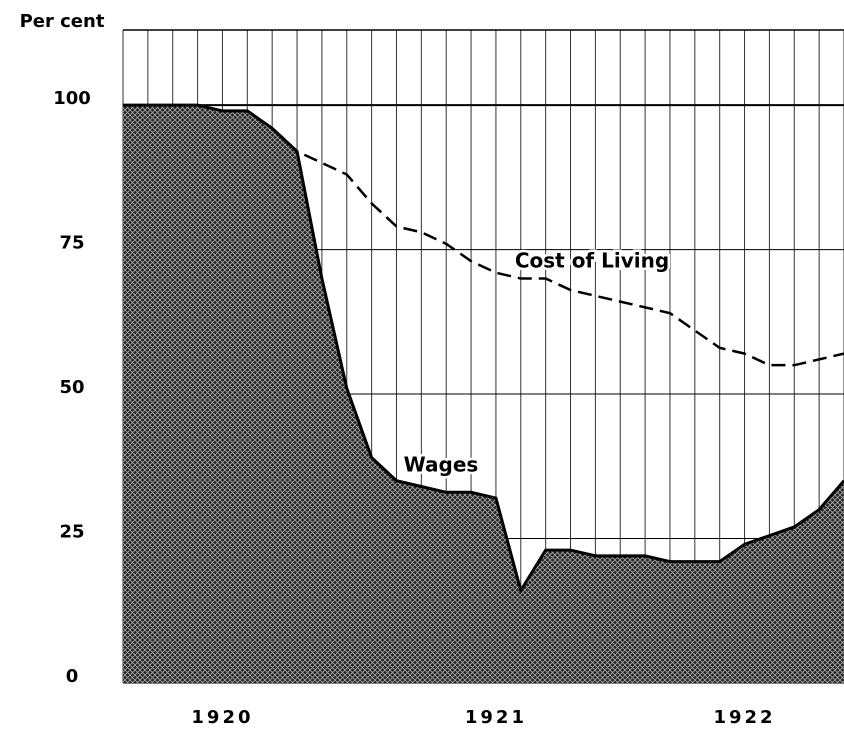 This screenshot has width=844, height=731. What do you see at coordinates (441, 465) in the screenshot?
I see `annotation: Wages` at bounding box center [441, 465].